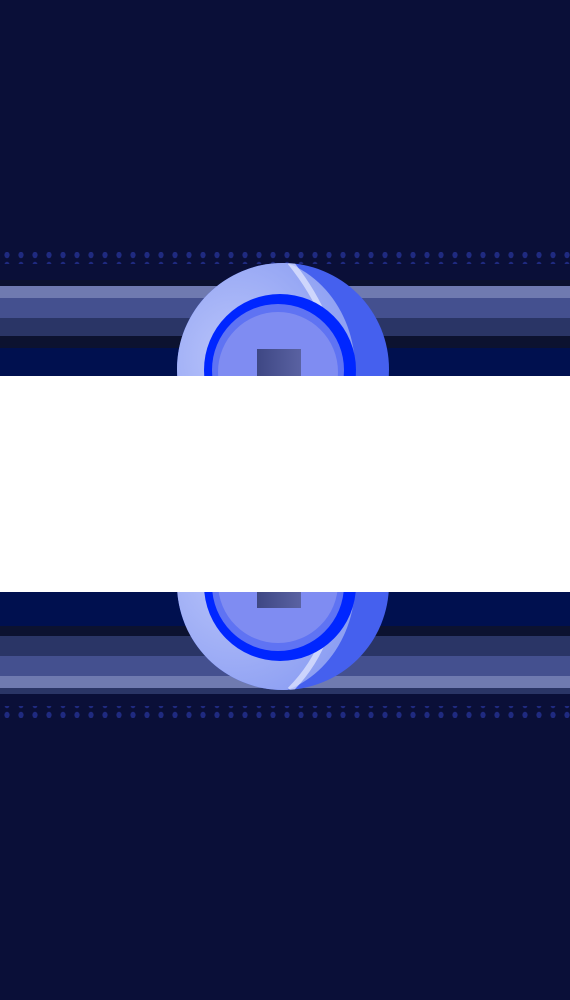 This screenshot has height=1000, width=570. What do you see at coordinates (285, 258) in the screenshot?
I see `top-dot-row` at bounding box center [285, 258].